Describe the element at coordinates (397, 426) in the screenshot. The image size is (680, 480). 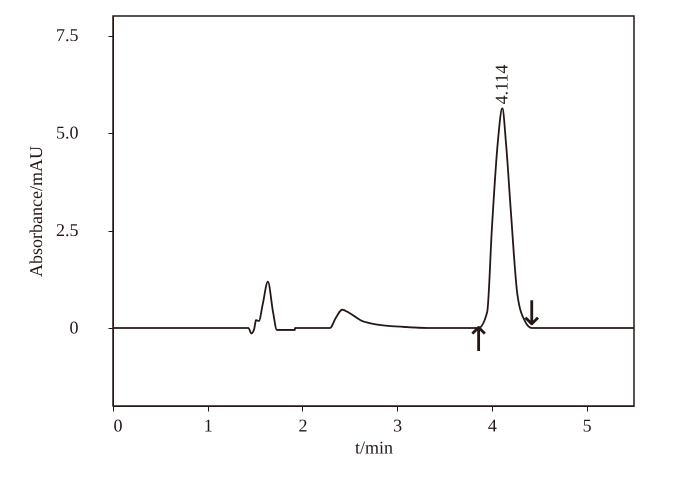
I see `x-tick-label: 3` at that location.